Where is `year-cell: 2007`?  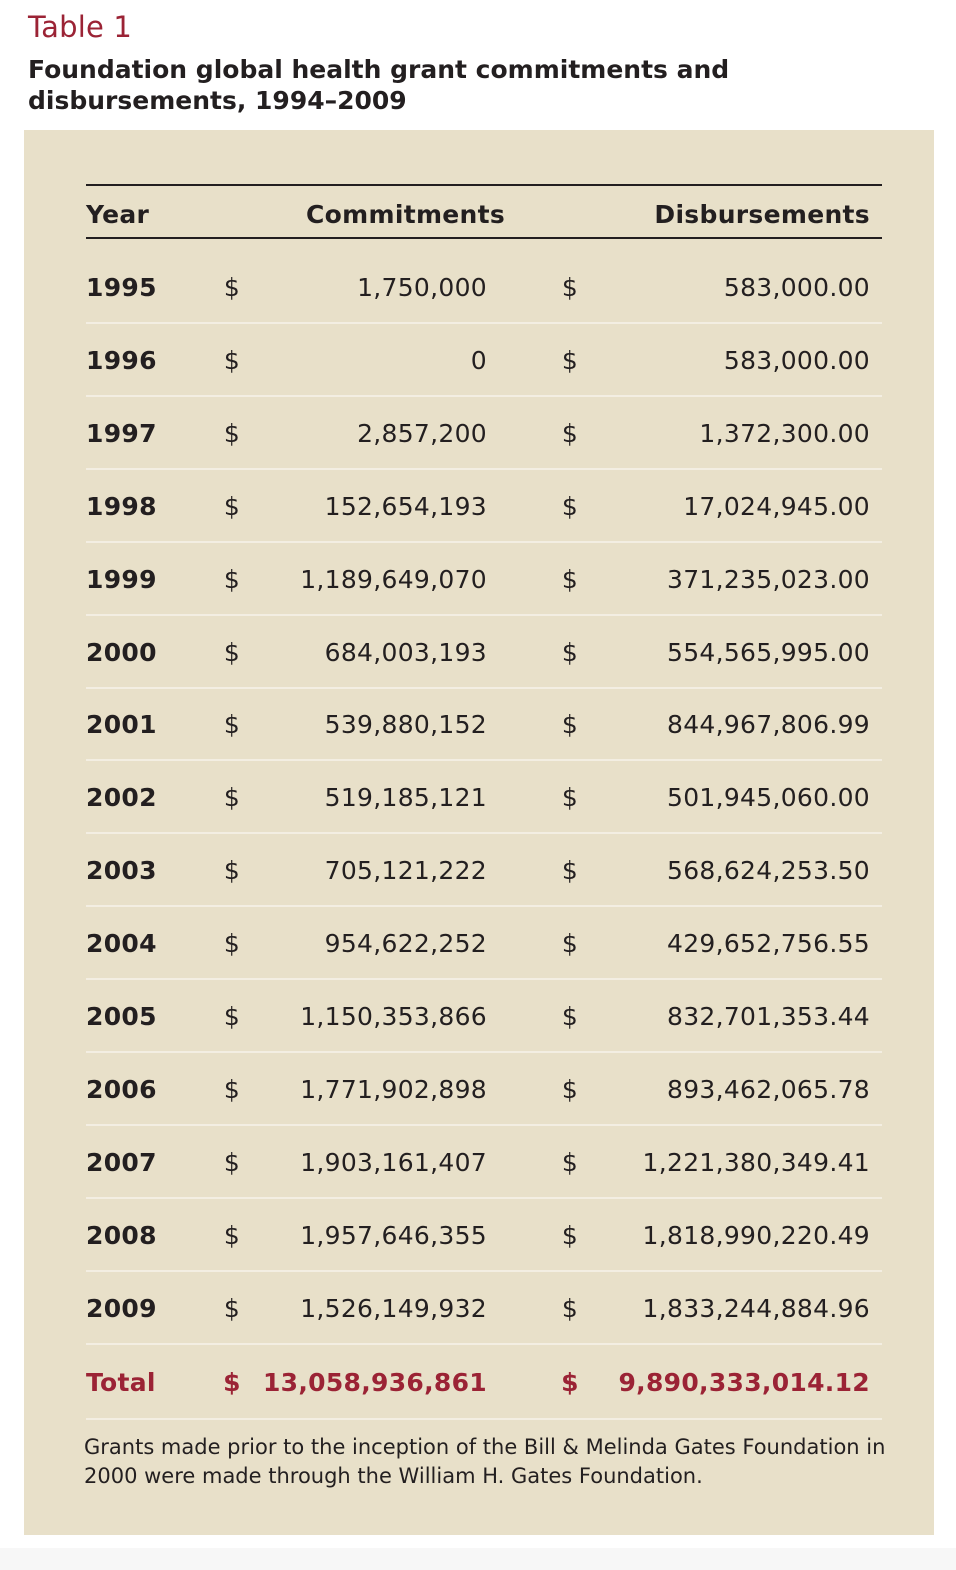
year-cell: 2007 is located at coordinates (121, 1162).